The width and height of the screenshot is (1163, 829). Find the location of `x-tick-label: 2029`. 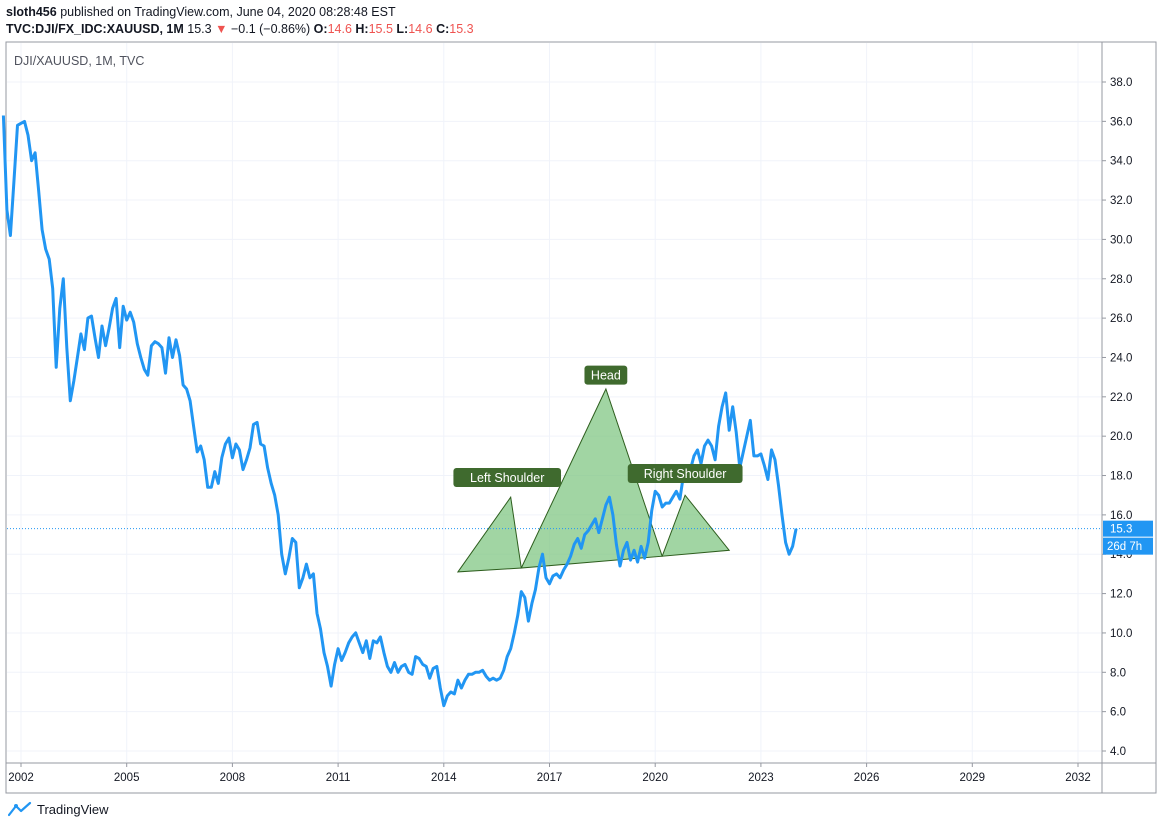

x-tick-label: 2029 is located at coordinates (973, 778).